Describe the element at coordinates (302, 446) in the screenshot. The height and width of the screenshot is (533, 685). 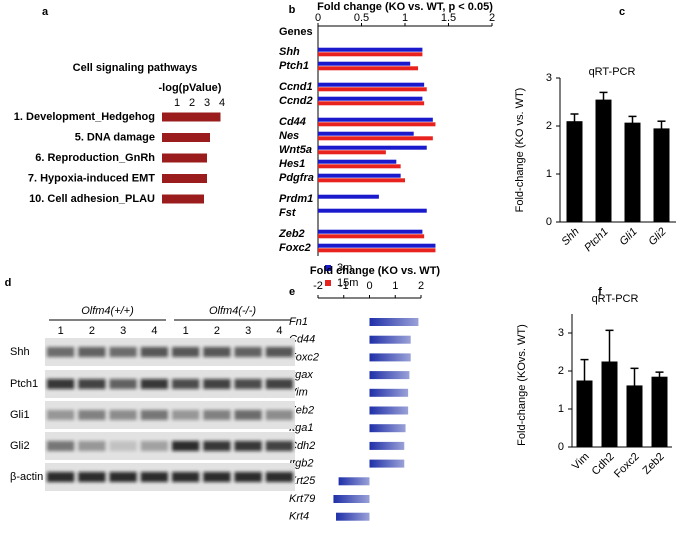
I see `y-tick-label: Cdh2` at that location.